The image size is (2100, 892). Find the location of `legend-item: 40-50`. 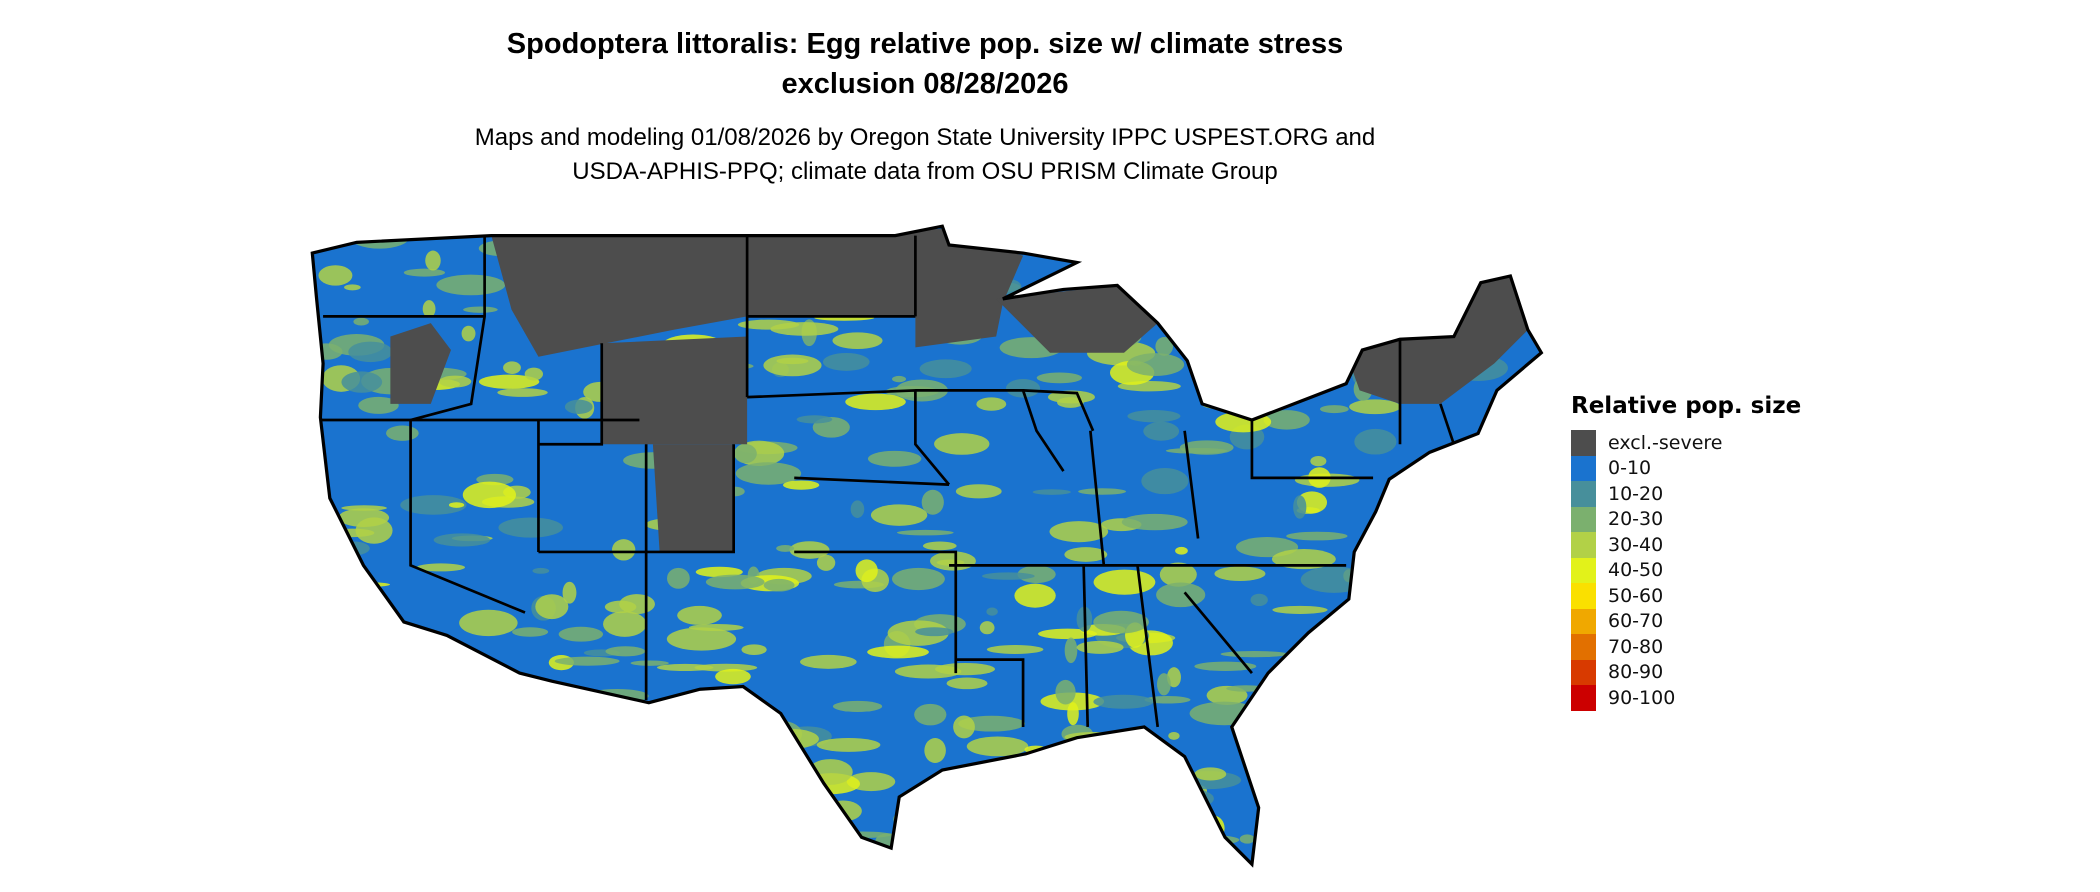

legend-item: 40-50 is located at coordinates (1686, 570).